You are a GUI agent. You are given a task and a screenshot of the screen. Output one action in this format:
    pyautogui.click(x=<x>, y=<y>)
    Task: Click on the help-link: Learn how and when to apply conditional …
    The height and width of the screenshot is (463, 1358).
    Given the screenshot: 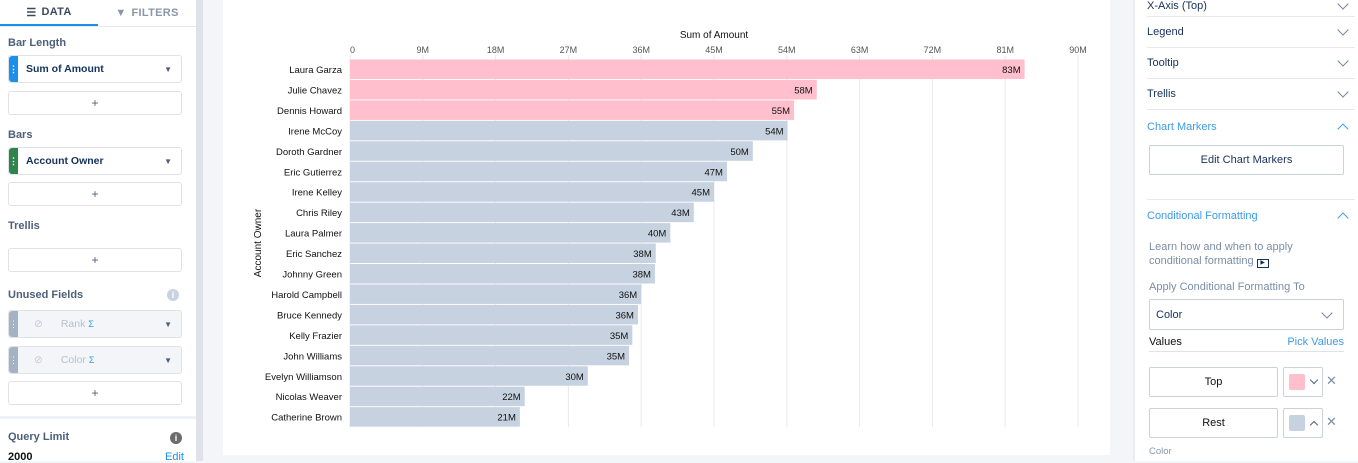 What is the action you would take?
    pyautogui.click(x=1221, y=254)
    